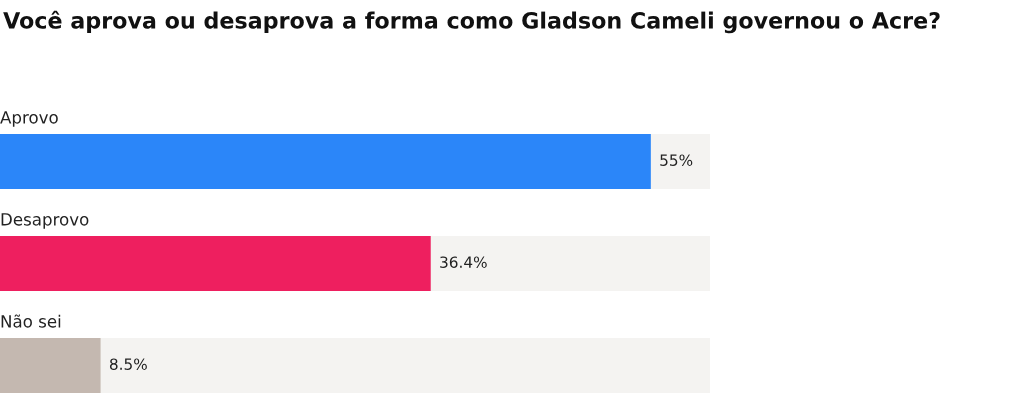  I want to click on data-label: 8.5%, so click(128, 364).